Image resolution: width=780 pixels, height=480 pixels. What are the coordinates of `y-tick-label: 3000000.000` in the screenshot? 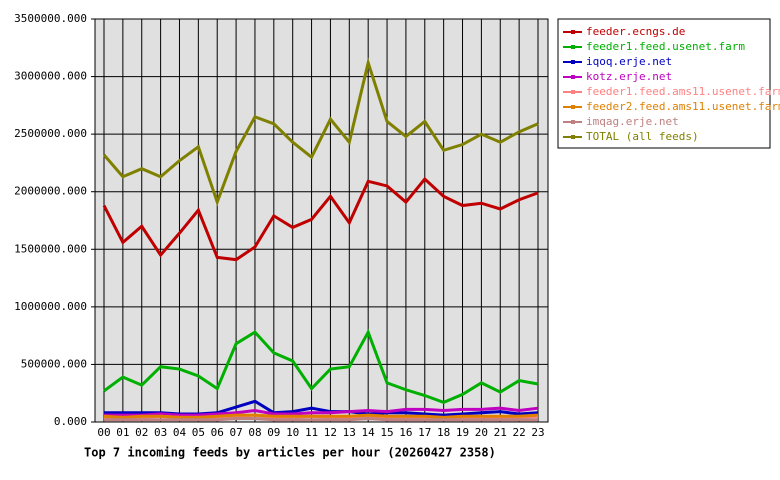 It's located at (50, 76).